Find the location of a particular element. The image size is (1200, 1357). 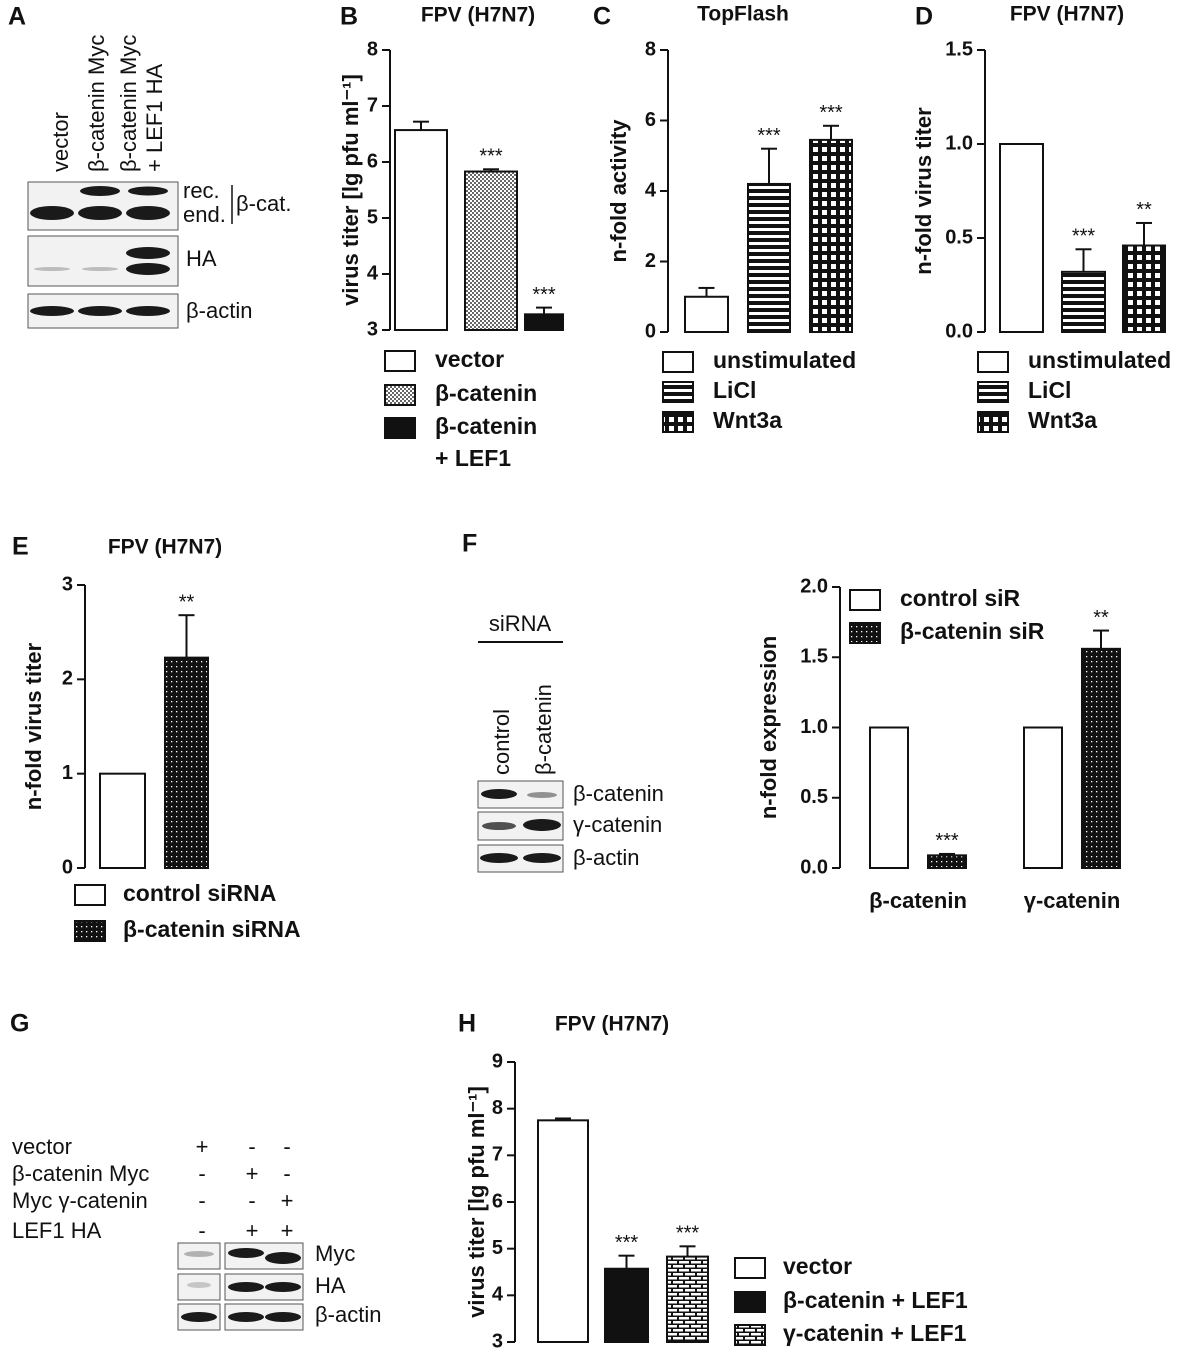

panel-letter: H is located at coordinates (467, 1024).